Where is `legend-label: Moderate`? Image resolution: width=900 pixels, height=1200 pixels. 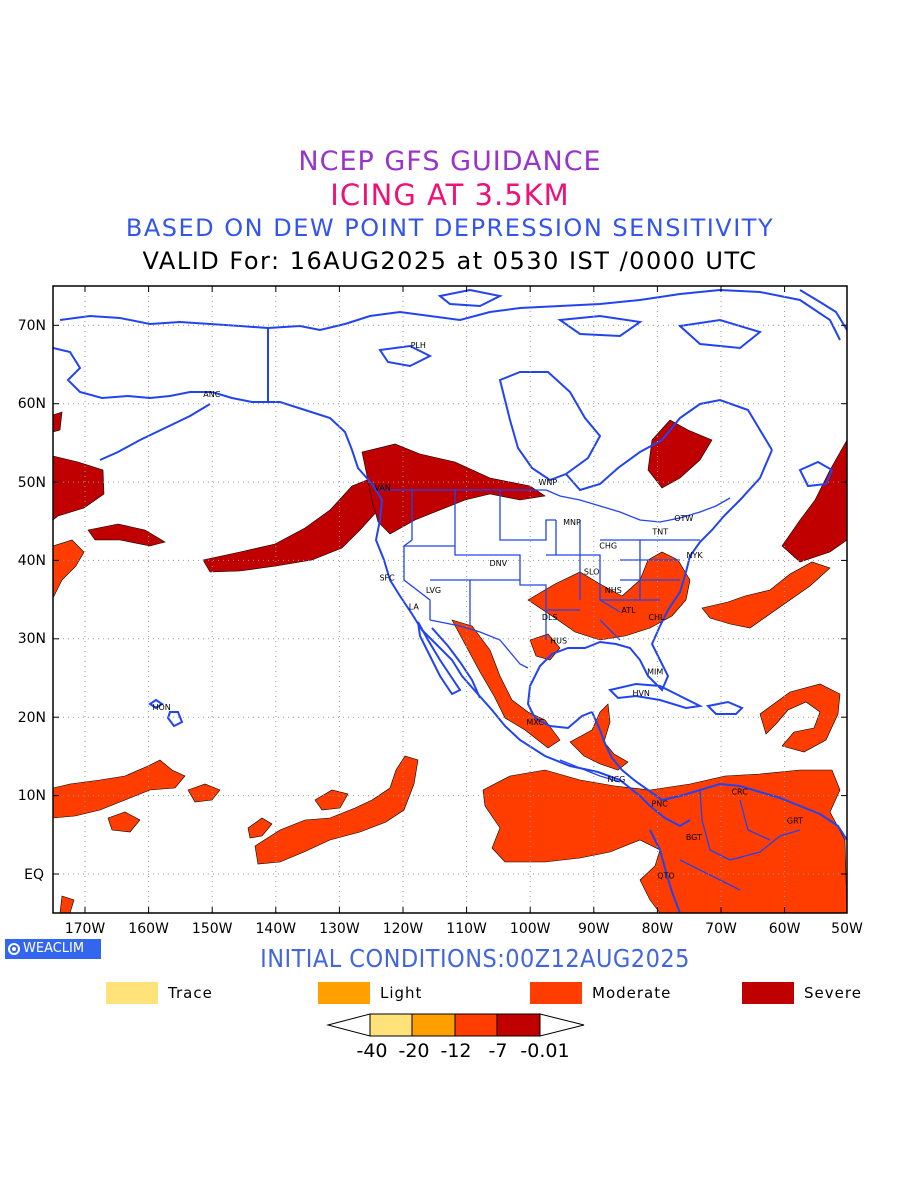
legend-label: Moderate is located at coordinates (632, 993).